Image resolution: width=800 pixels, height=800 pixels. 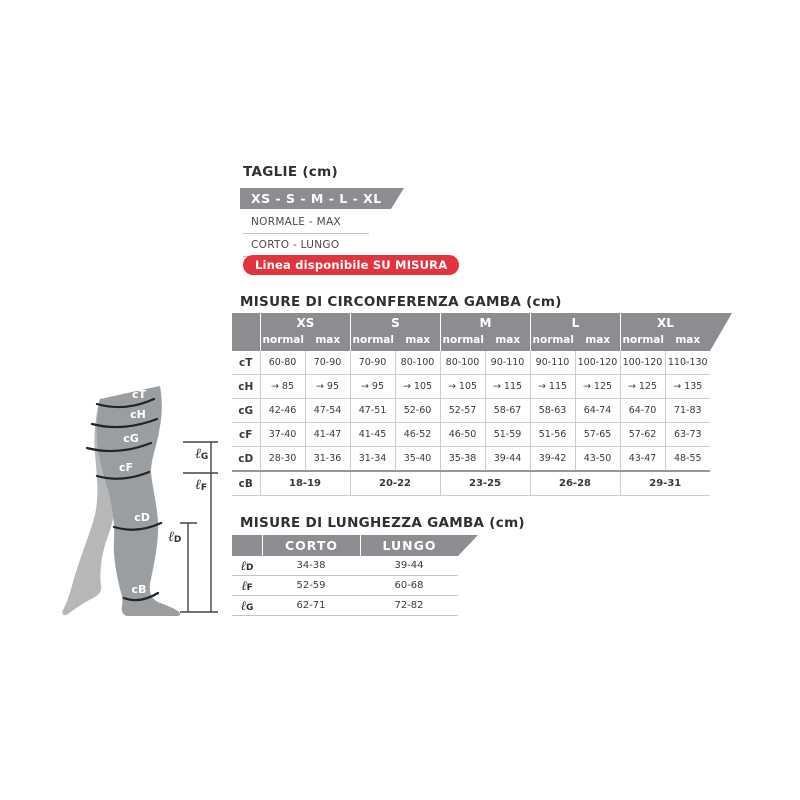 I want to click on value-cell: 28-30, so click(x=282, y=458).